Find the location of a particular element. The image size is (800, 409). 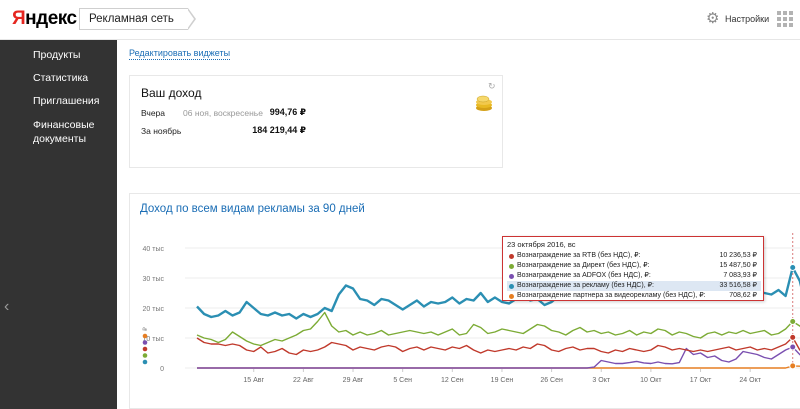

yandex-logo: Яндекс is located at coordinates (44, 19).